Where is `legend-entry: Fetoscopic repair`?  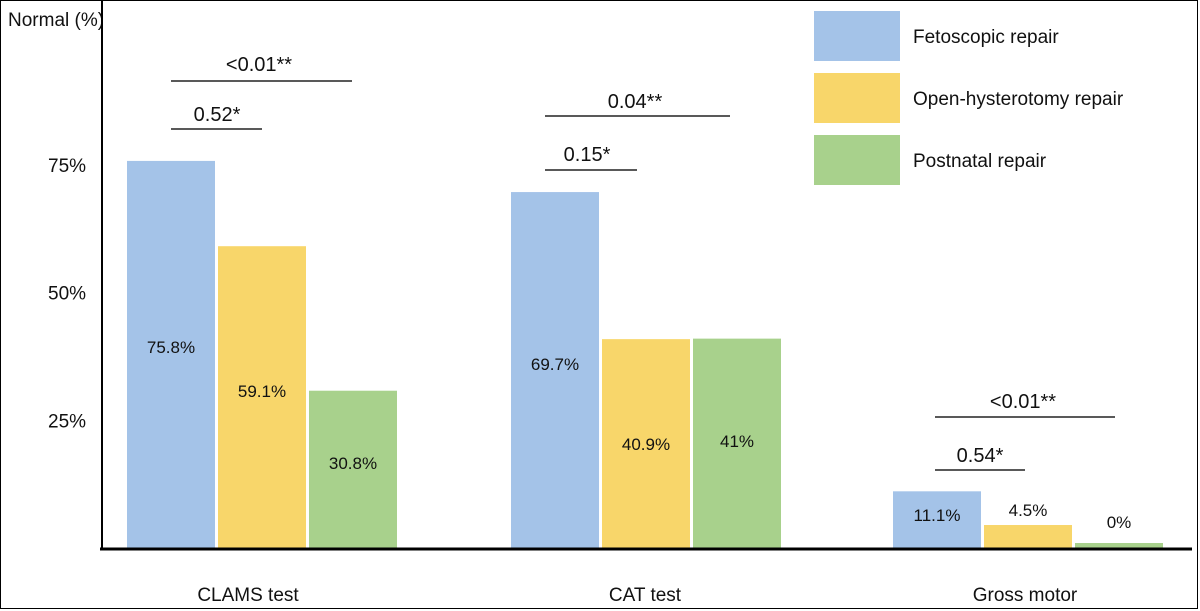
legend-entry: Fetoscopic repair is located at coordinates (986, 37).